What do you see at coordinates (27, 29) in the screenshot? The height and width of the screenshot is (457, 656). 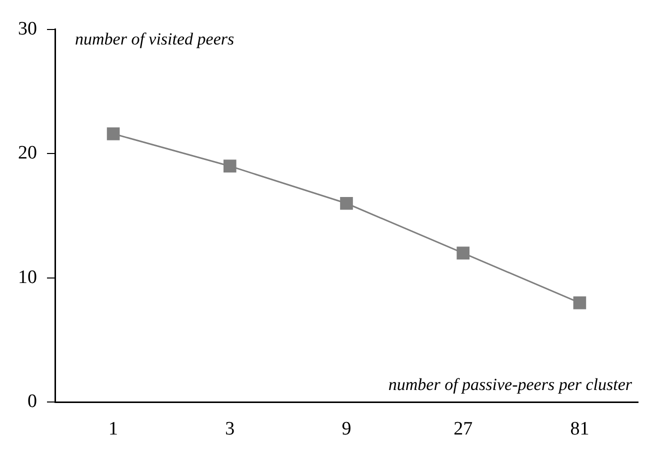 I see `y-tick-label: 30` at bounding box center [27, 29].